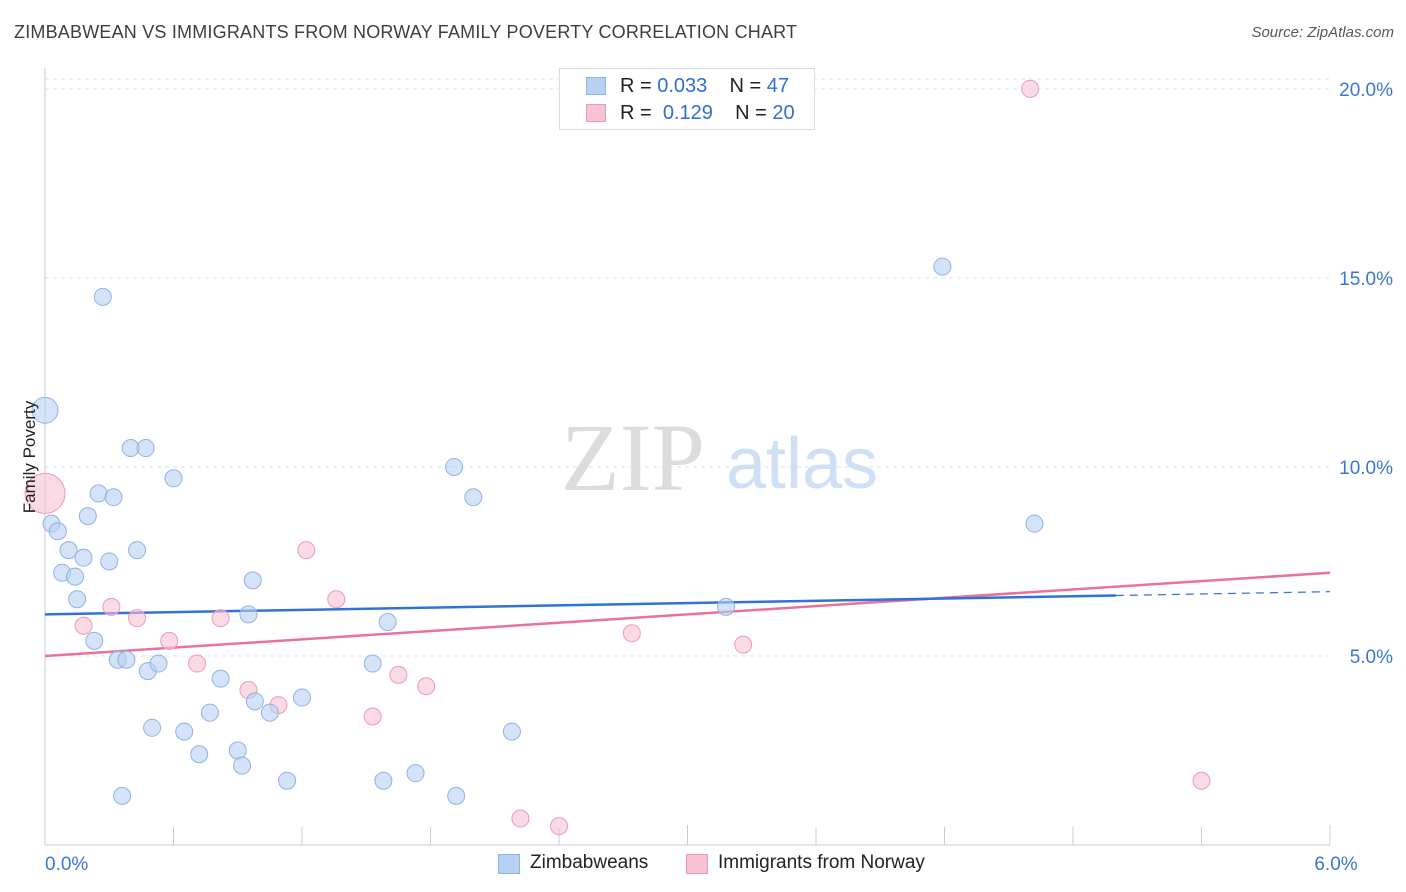  Describe the element at coordinates (1366, 279) in the screenshot. I see `y-tick-label: 15.0%` at that location.